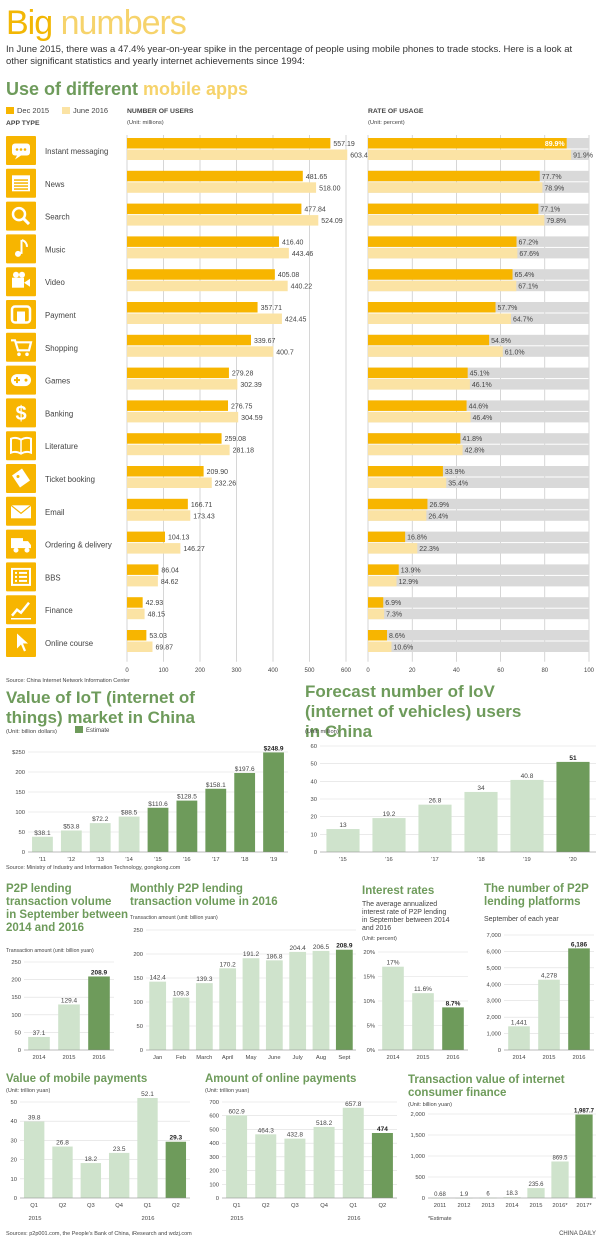  What do you see at coordinates (119, 1149) in the screenshot?
I see `data-label: 23.5` at bounding box center [119, 1149].